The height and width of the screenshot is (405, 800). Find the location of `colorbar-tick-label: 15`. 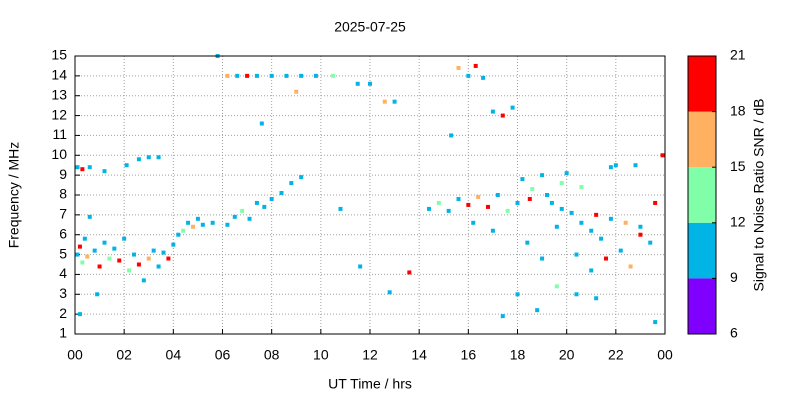

colorbar-tick-label: 15 is located at coordinates (738, 166).